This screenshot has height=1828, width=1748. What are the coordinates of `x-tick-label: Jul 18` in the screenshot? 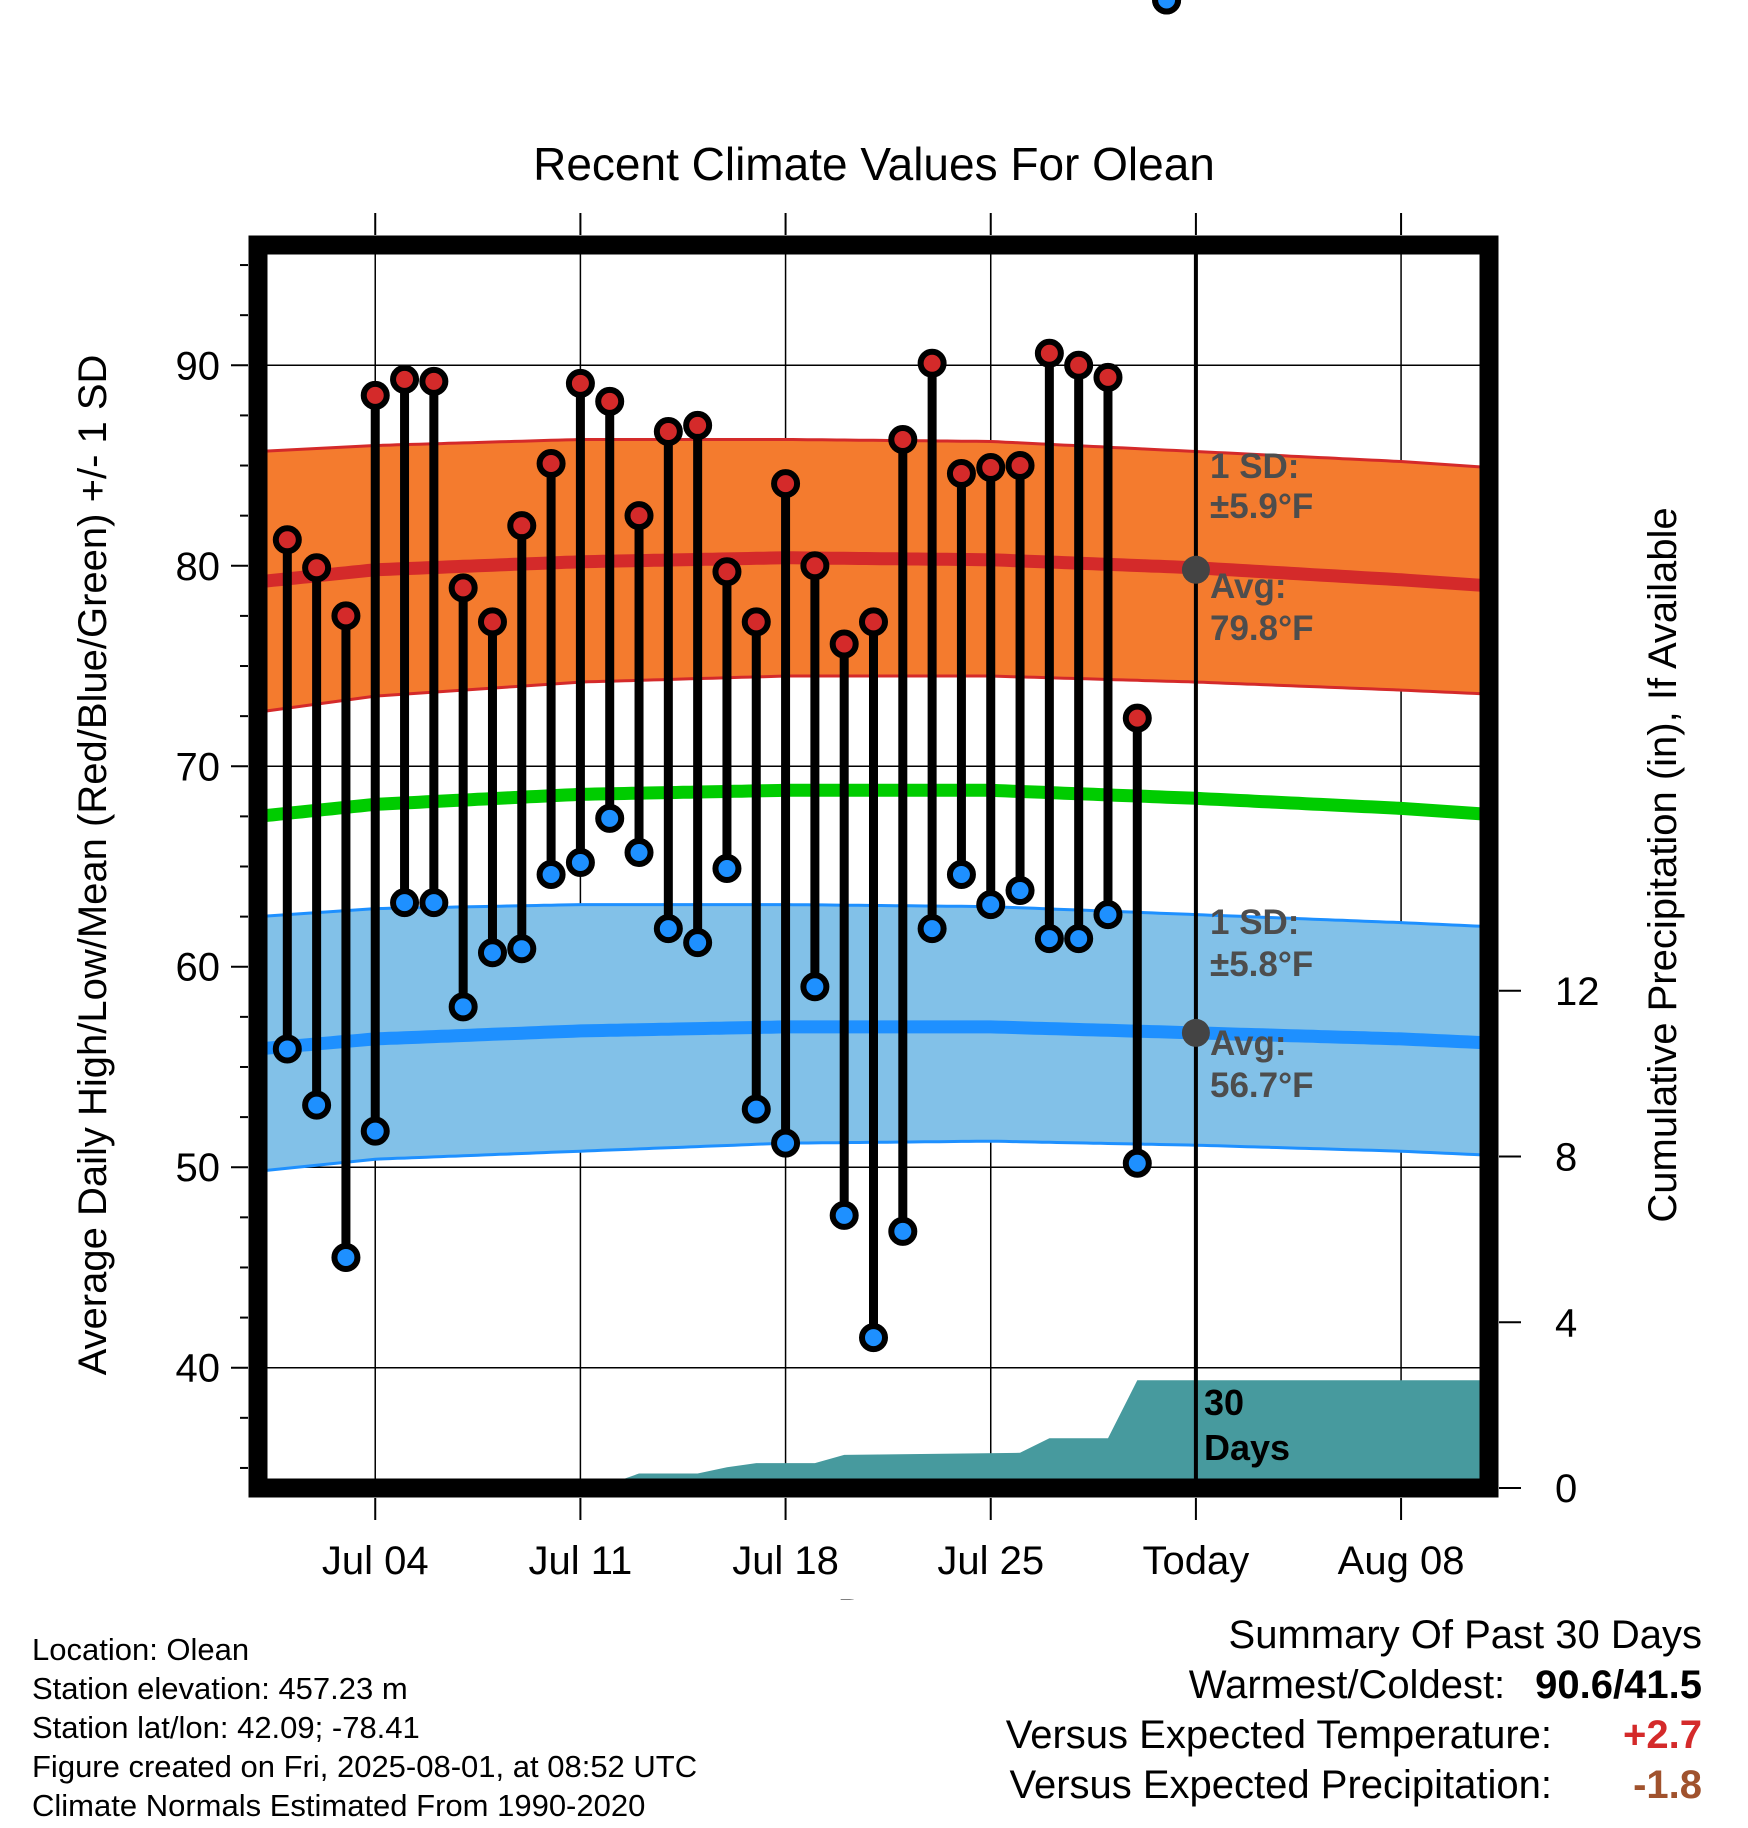 It's located at (785, 1561).